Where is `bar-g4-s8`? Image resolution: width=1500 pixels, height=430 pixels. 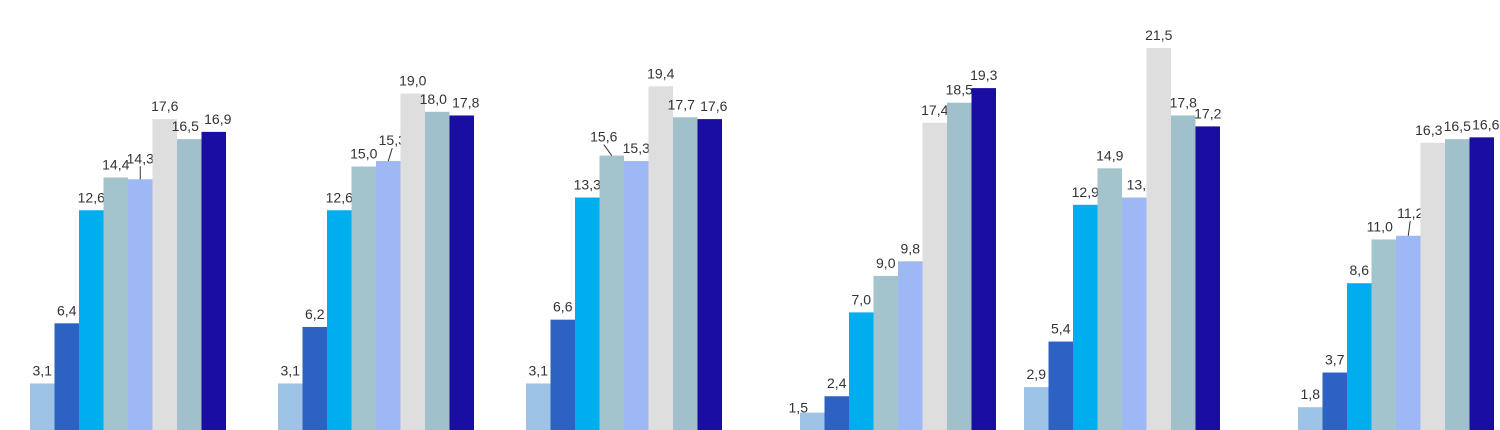 bar-g4-s8 is located at coordinates (983, 259).